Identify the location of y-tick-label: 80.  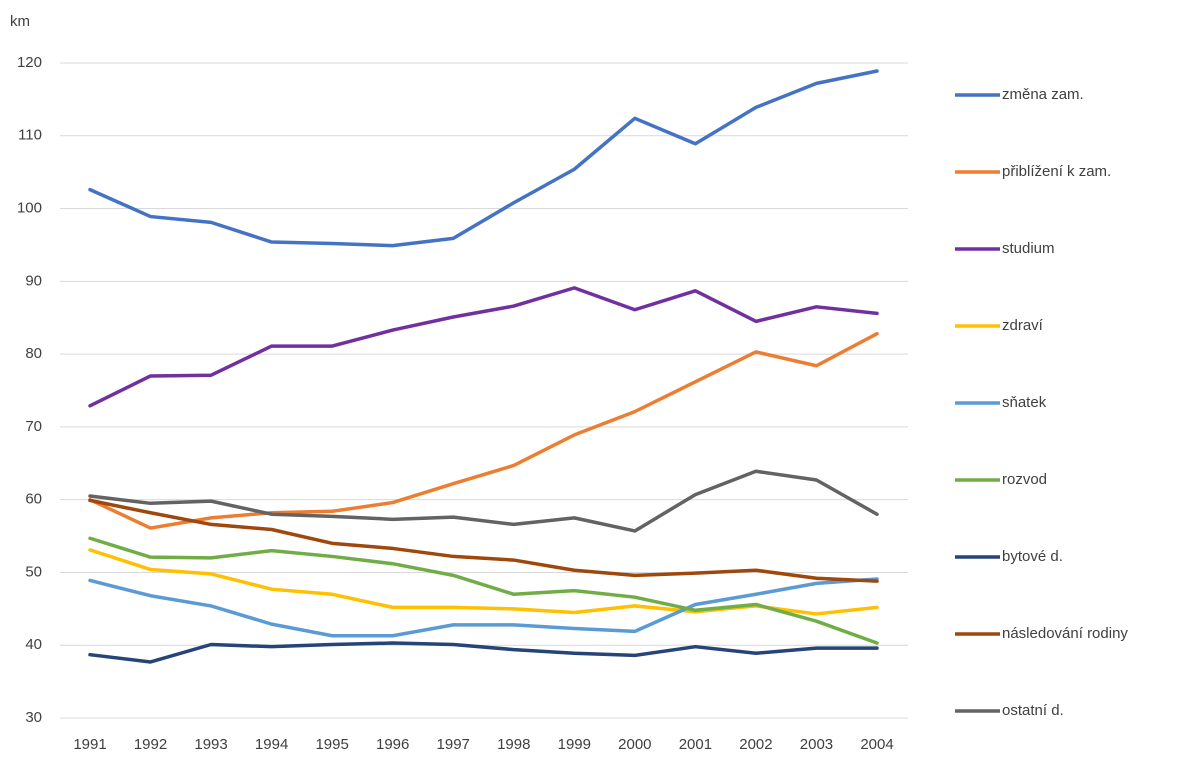
(33, 353).